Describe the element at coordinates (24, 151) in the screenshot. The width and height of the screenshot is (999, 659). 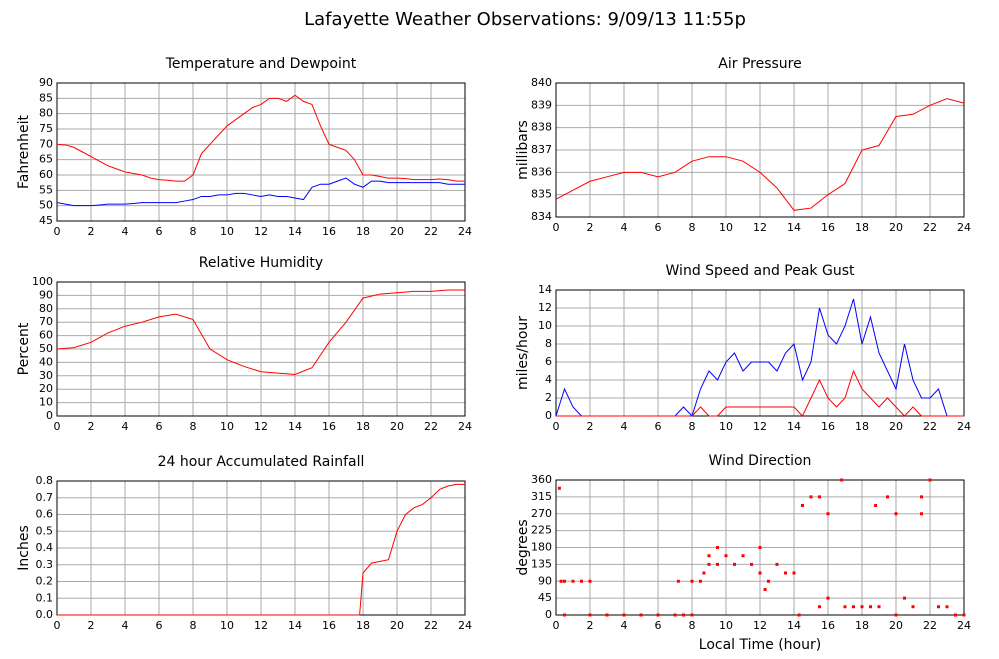
I see `y-axis-label: Fahrenheit` at that location.